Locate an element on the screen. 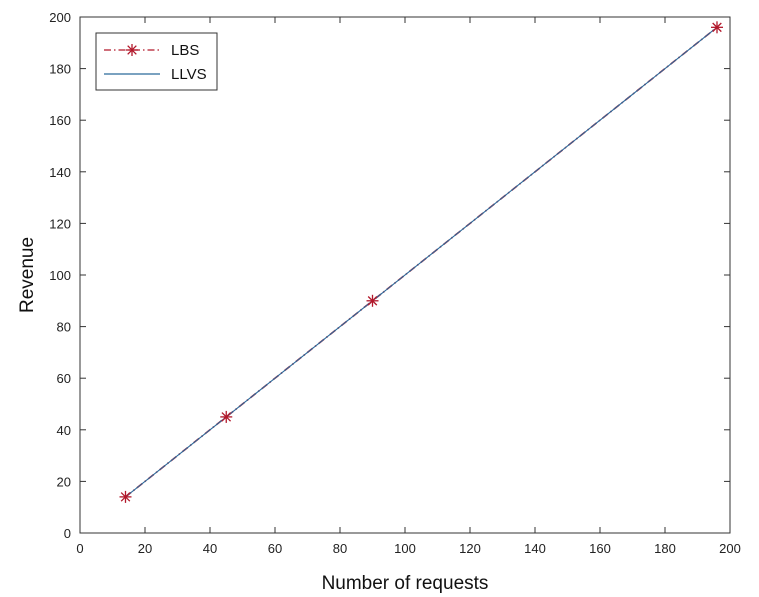  x-tick-label: 100 is located at coordinates (405, 548).